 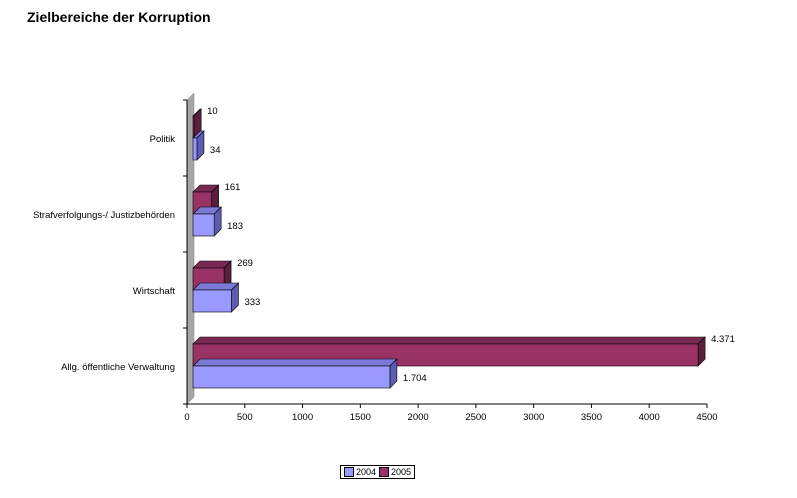 I want to click on data-label-2005: 269, so click(x=245, y=263).